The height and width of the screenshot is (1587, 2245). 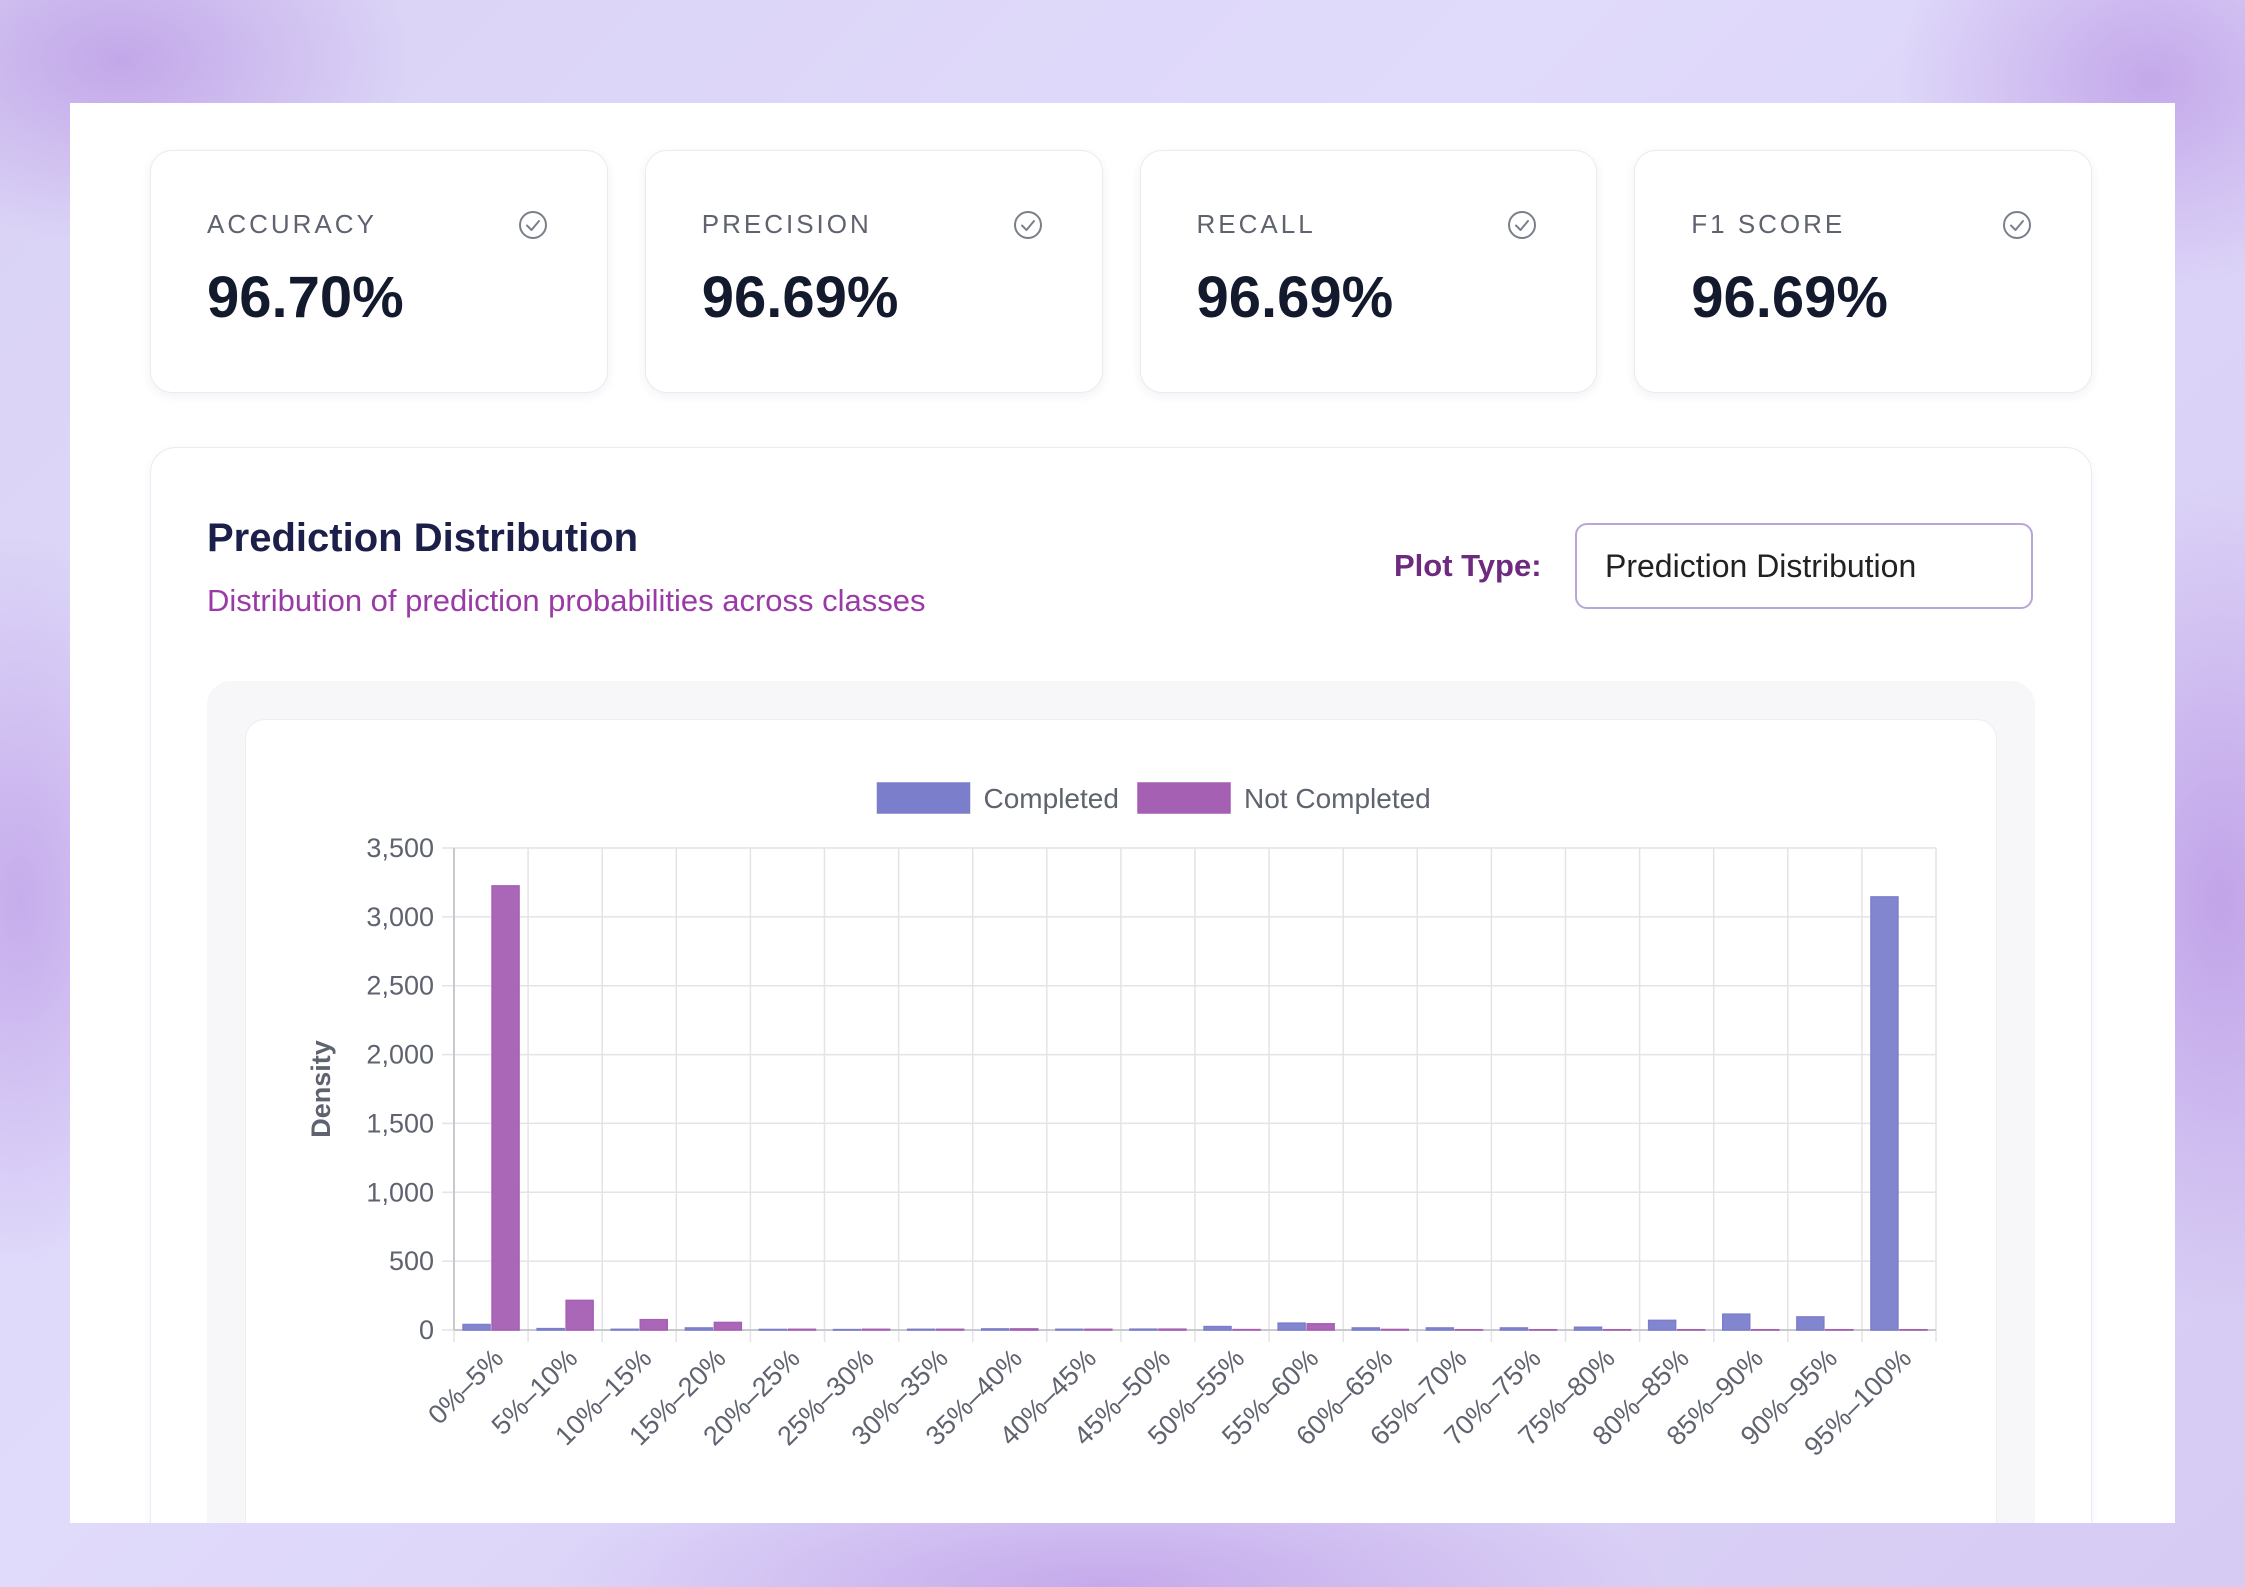 I want to click on metric-label: PRECISION, so click(x=786, y=224).